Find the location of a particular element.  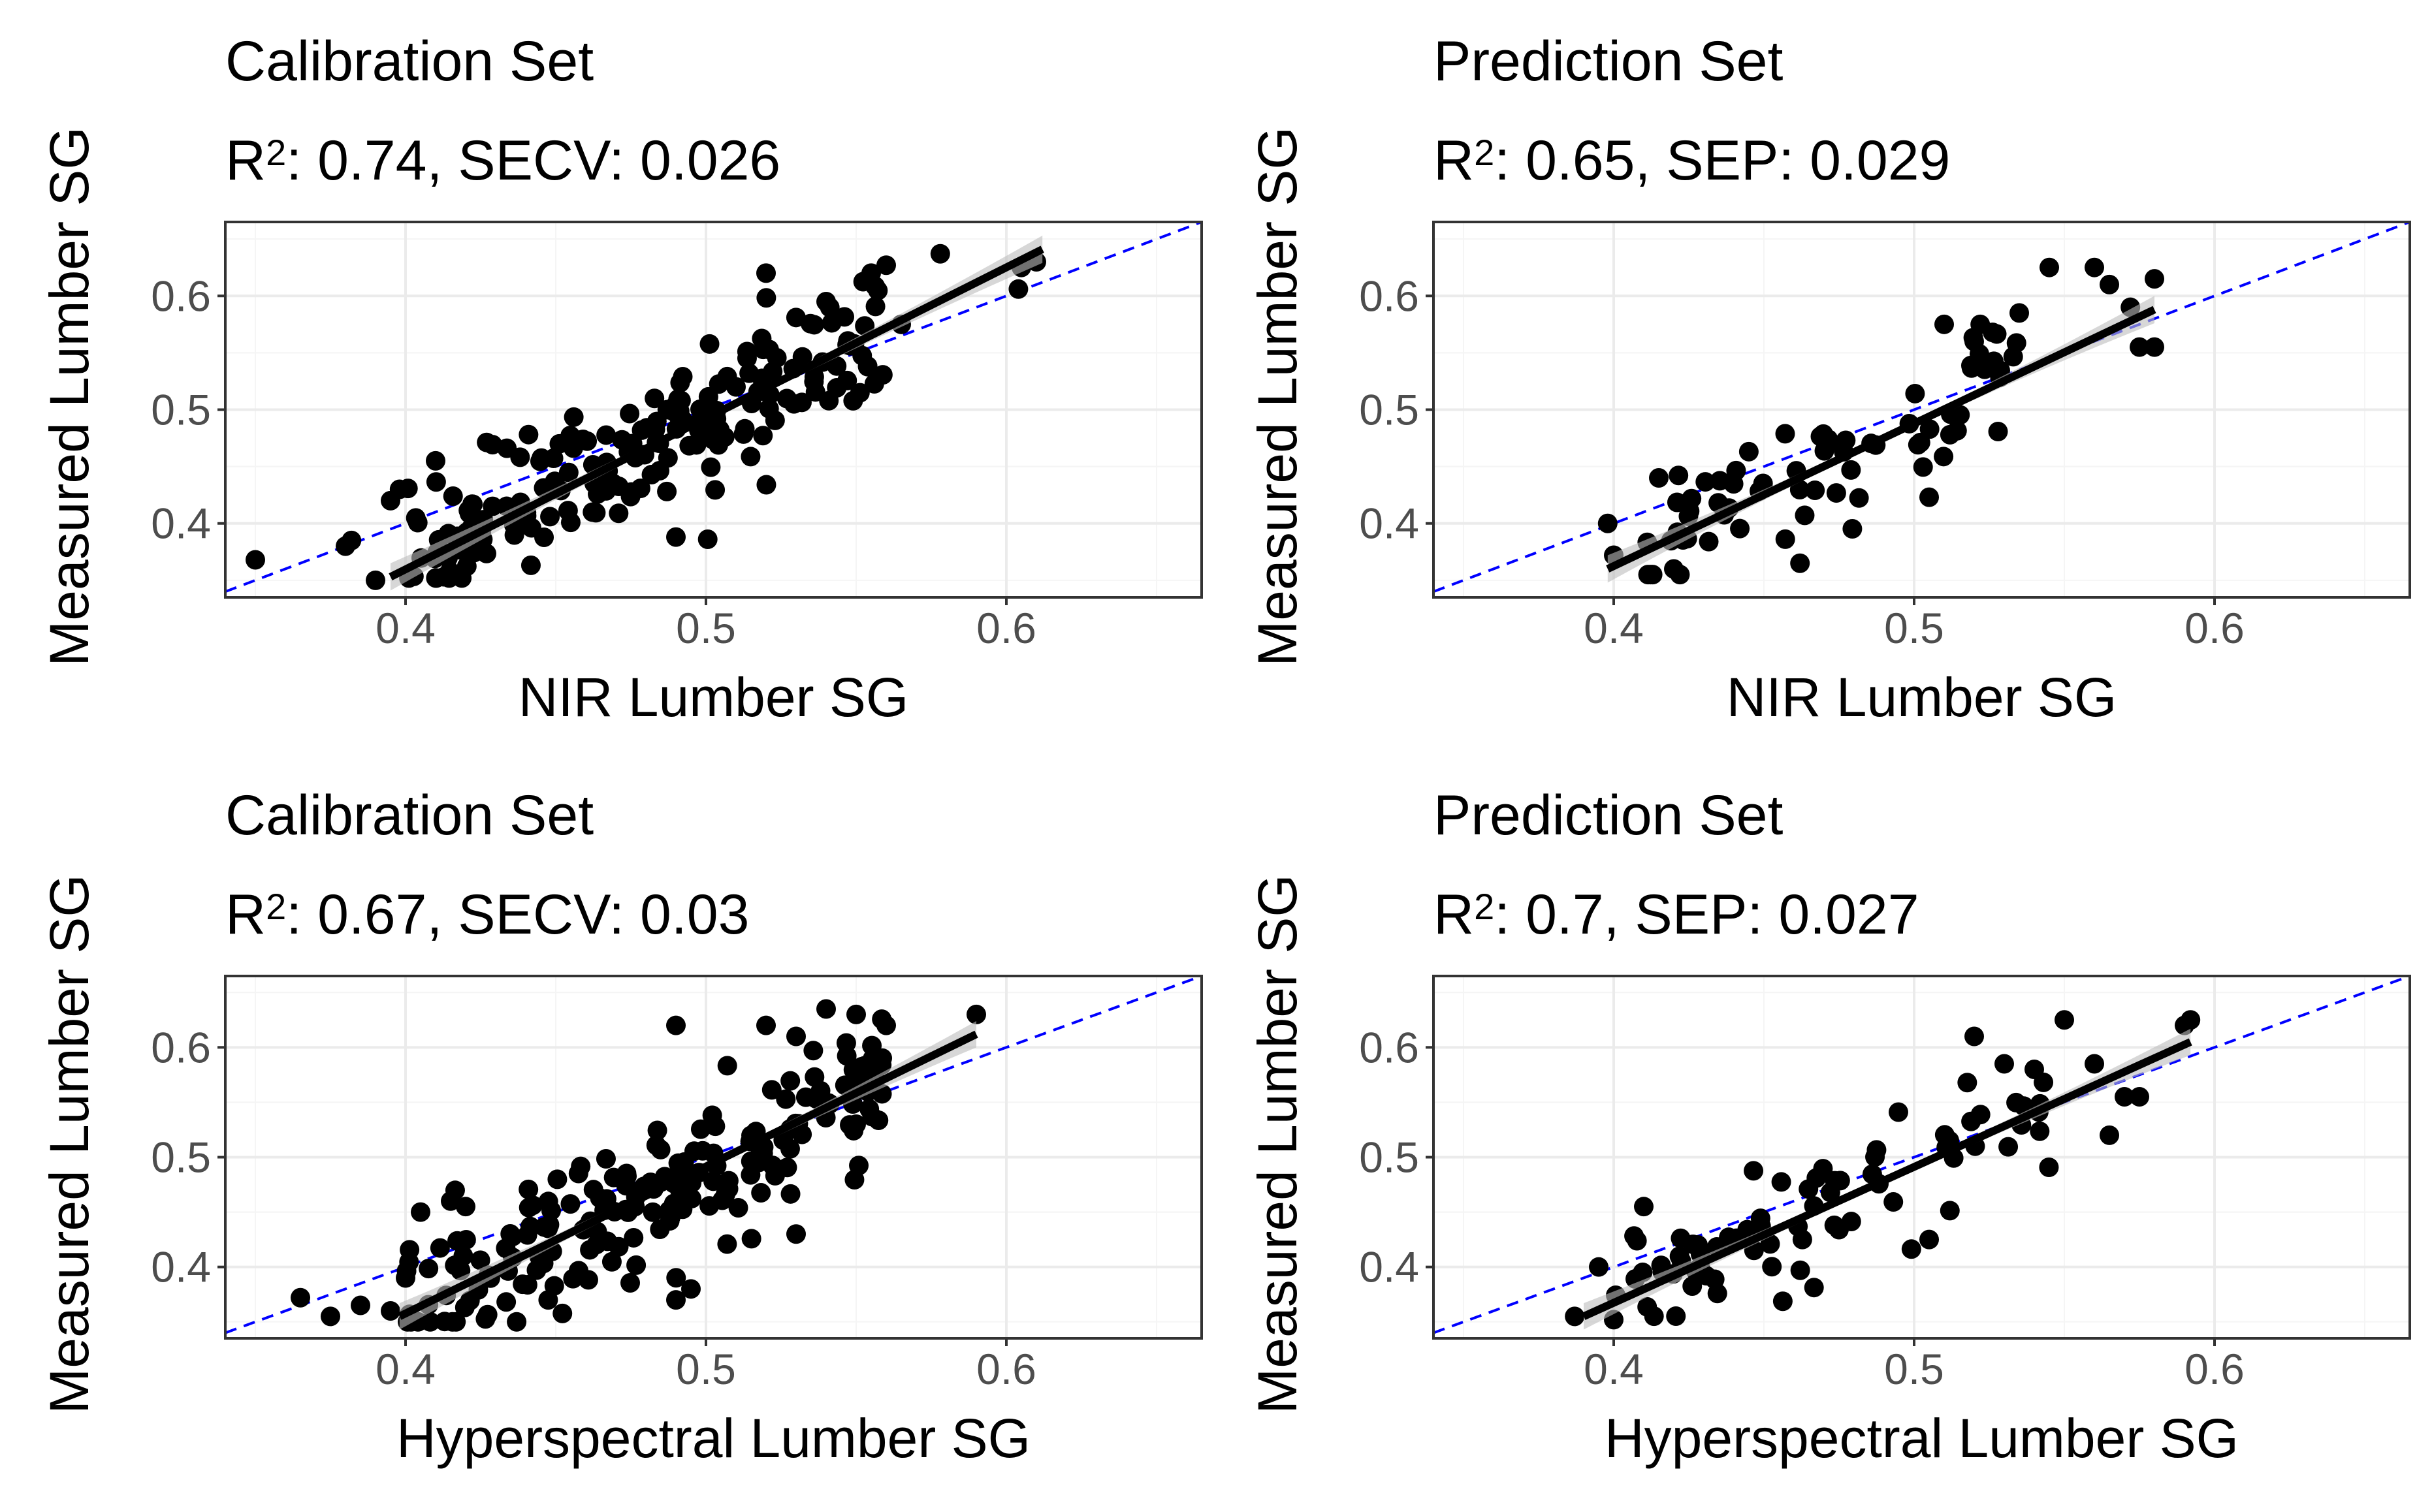

stats-subtitle: R2: 0.65, SEP: 0.029 is located at coordinates (1691, 160).